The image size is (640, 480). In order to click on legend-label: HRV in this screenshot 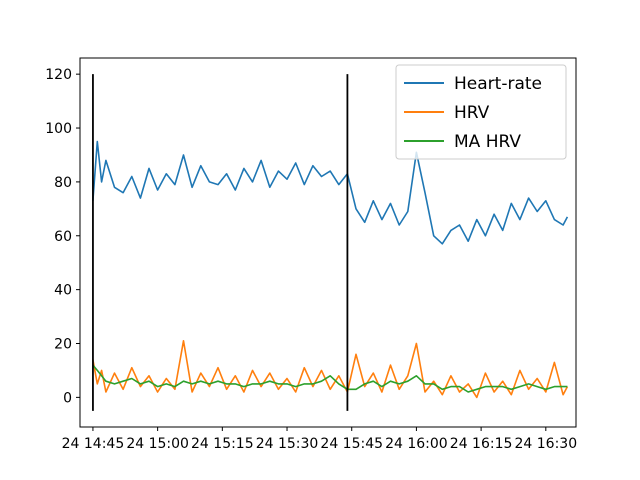, I will do `click(472, 113)`.